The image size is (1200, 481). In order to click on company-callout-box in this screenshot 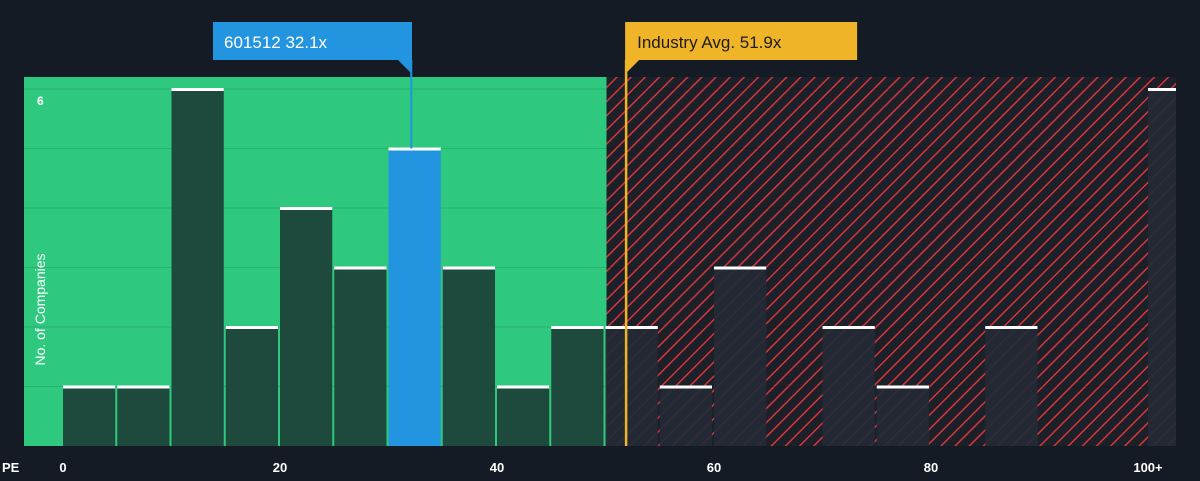, I will do `click(312, 41)`.